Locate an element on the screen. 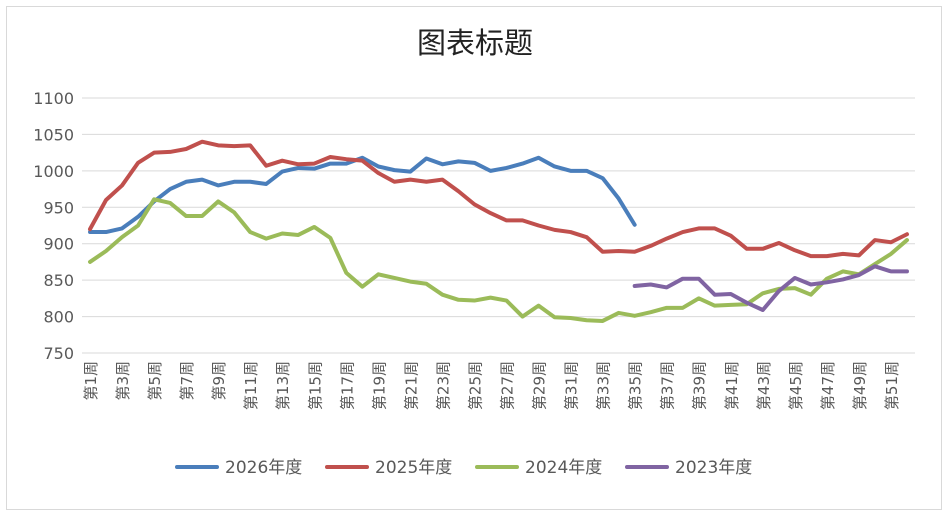 The width and height of the screenshot is (950, 518). x-tick-label: 第5周 is located at coordinates (155, 381).